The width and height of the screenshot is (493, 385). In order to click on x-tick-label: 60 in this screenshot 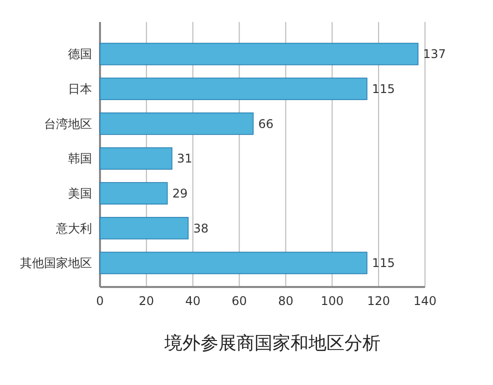, I will do `click(239, 301)`.